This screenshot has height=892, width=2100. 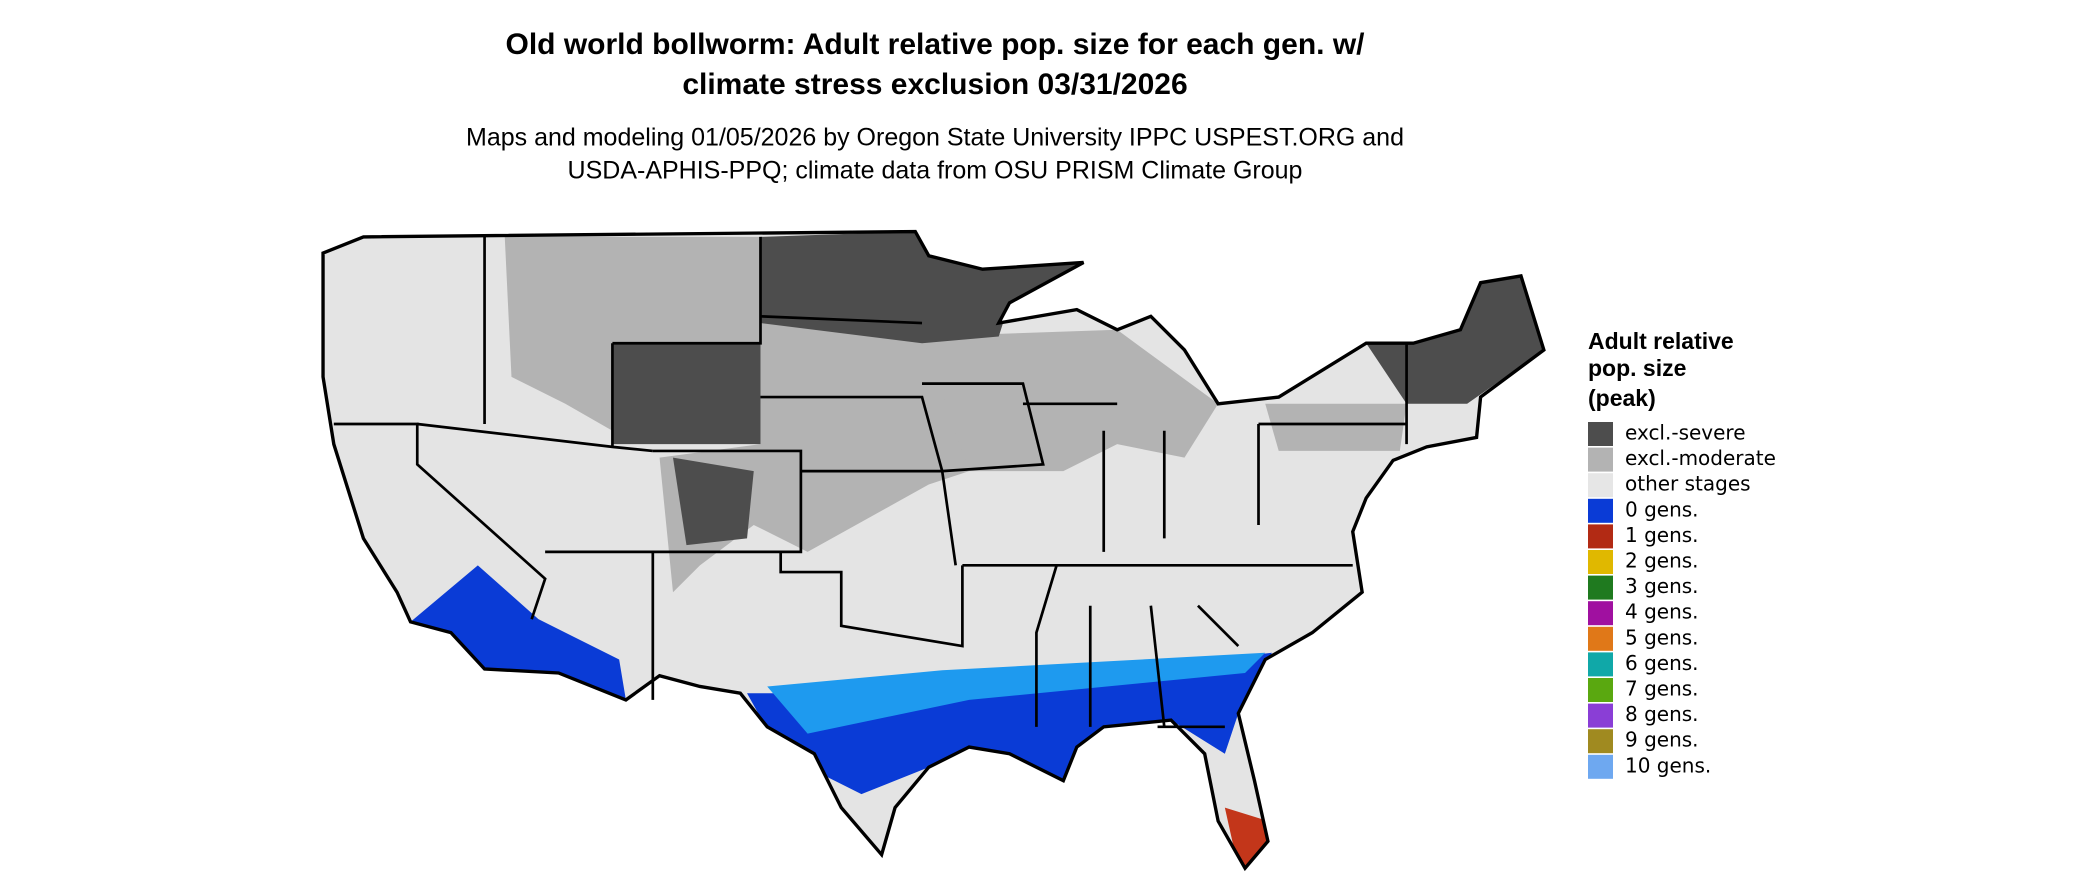 What do you see at coordinates (1688, 484) in the screenshot?
I see `legend-label: other stages` at bounding box center [1688, 484].